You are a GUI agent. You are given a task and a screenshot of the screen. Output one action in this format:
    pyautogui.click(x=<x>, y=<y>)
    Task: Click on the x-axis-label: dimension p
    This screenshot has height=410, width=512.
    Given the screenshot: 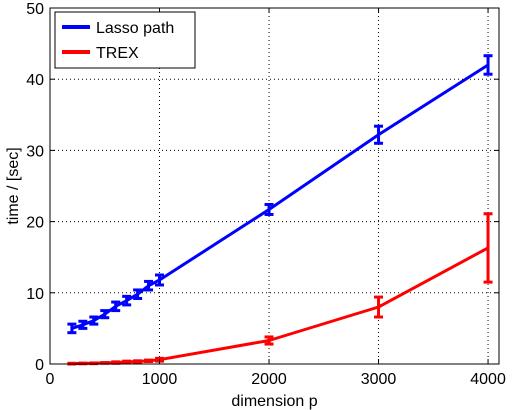 What is the action you would take?
    pyautogui.click(x=274, y=401)
    